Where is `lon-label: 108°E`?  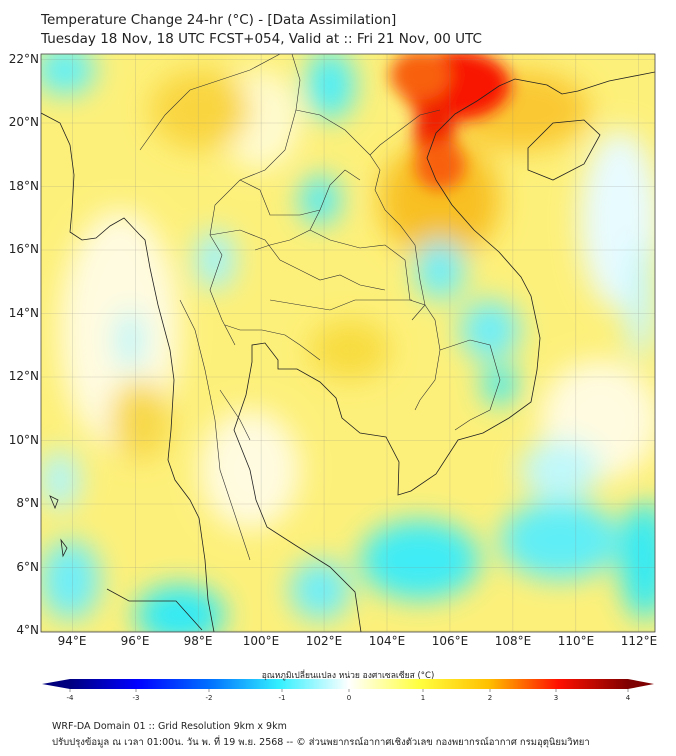 lon-label: 108°E is located at coordinates (513, 641).